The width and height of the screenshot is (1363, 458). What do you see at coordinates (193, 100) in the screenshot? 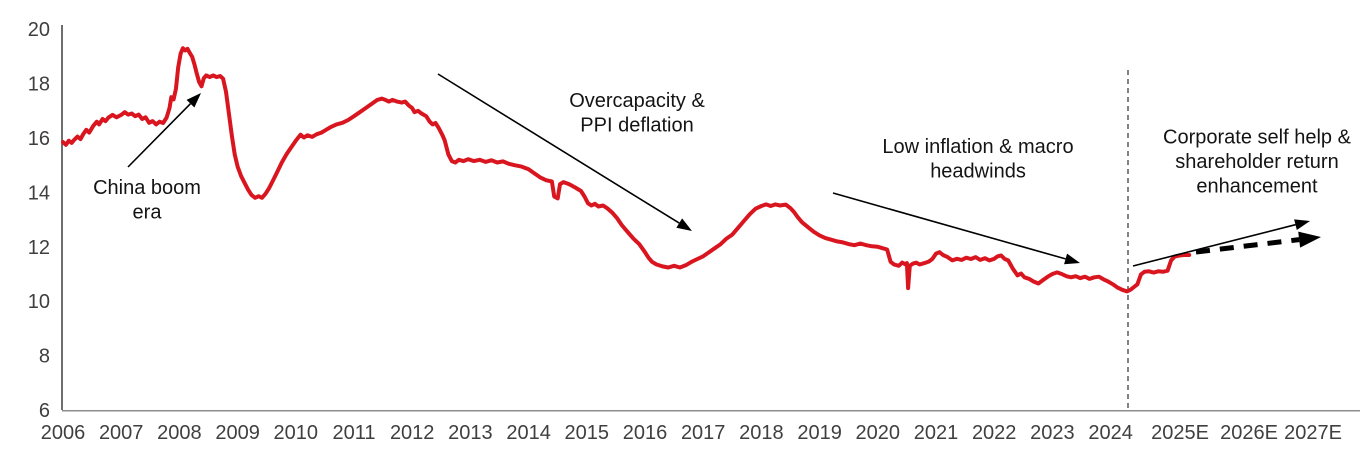
I see `annotation-arrow-china-boom-head` at bounding box center [193, 100].